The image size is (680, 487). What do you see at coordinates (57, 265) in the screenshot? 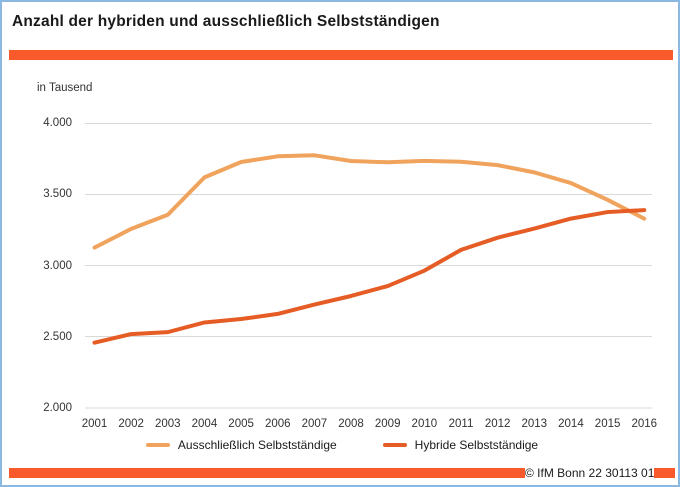
I see `y-tick-label: 3.000` at bounding box center [57, 265].